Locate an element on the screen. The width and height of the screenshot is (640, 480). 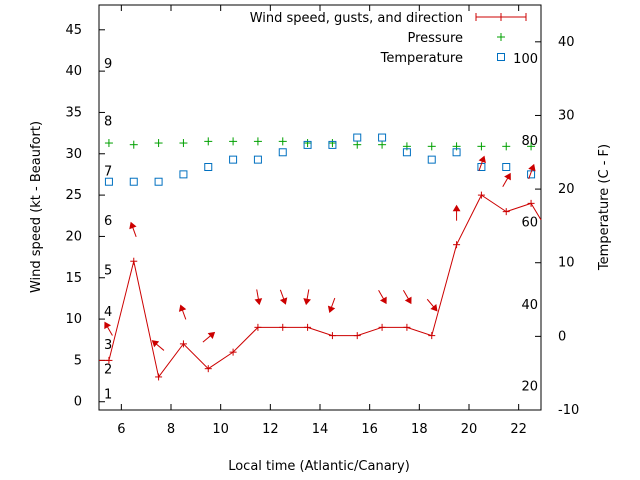
y-left-tick-label: 30 is located at coordinates (73, 154).